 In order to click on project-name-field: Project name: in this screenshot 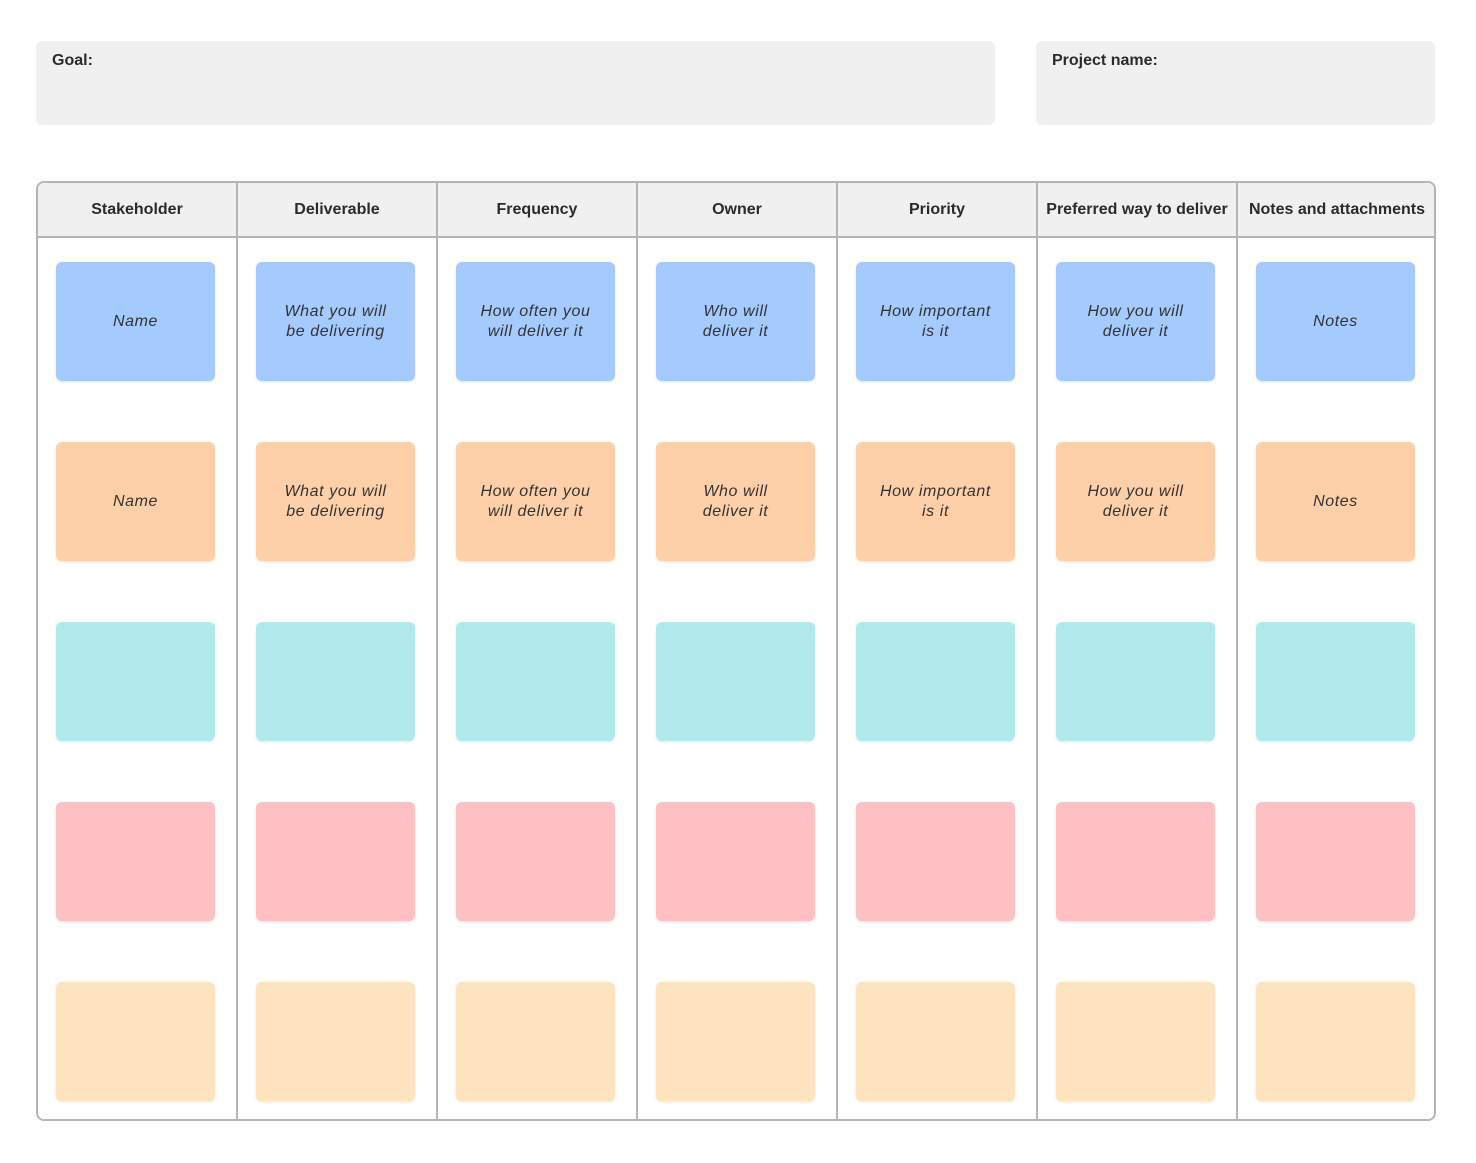, I will do `click(1235, 83)`.